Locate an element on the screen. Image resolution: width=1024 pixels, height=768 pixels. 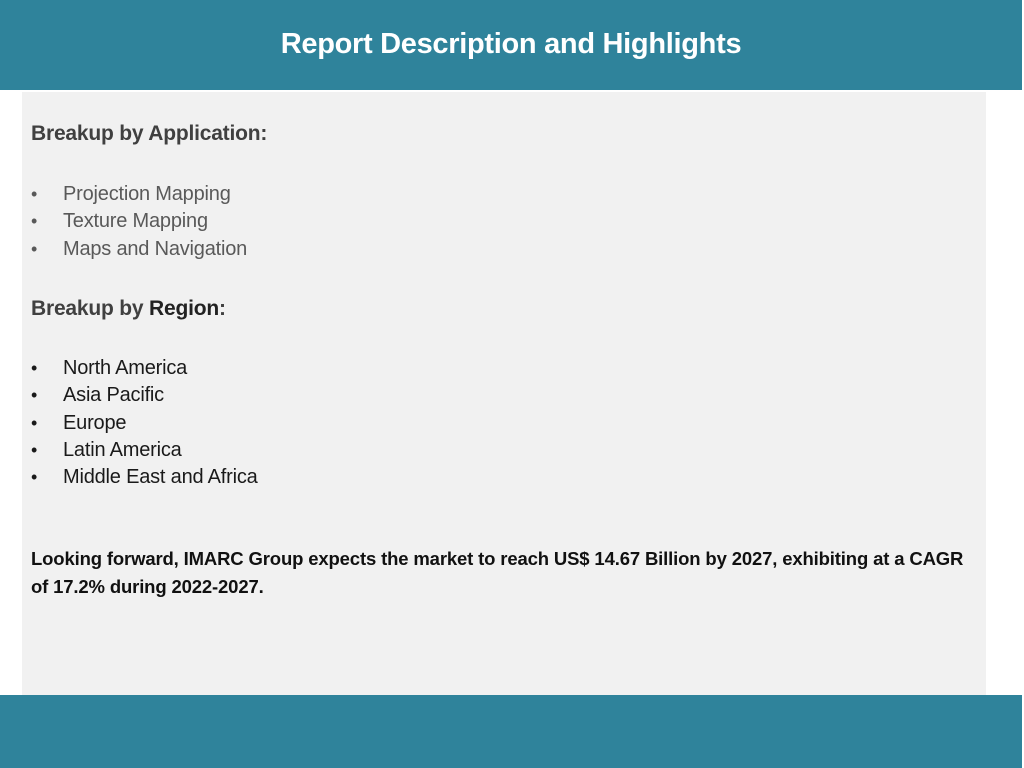
region-item: • North America is located at coordinates (144, 368).